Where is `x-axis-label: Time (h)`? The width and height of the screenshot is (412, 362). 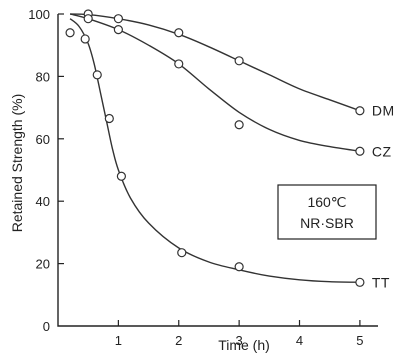 x-axis-label: Time (h) is located at coordinates (244, 345).